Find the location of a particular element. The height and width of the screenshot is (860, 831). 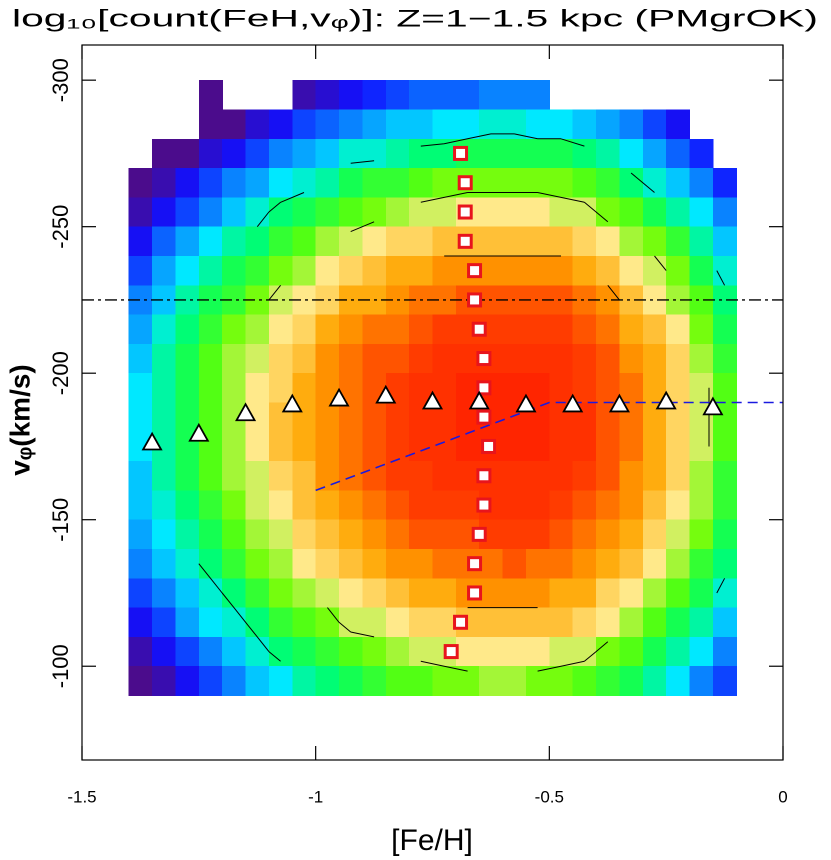

x-tick-label: -1.5 is located at coordinates (81, 796).